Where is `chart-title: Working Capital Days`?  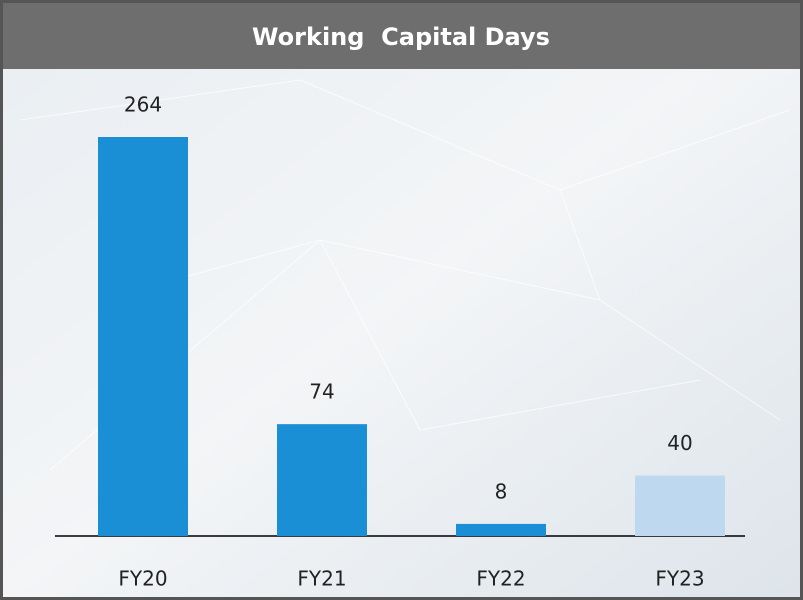 chart-title: Working Capital Days is located at coordinates (401, 37).